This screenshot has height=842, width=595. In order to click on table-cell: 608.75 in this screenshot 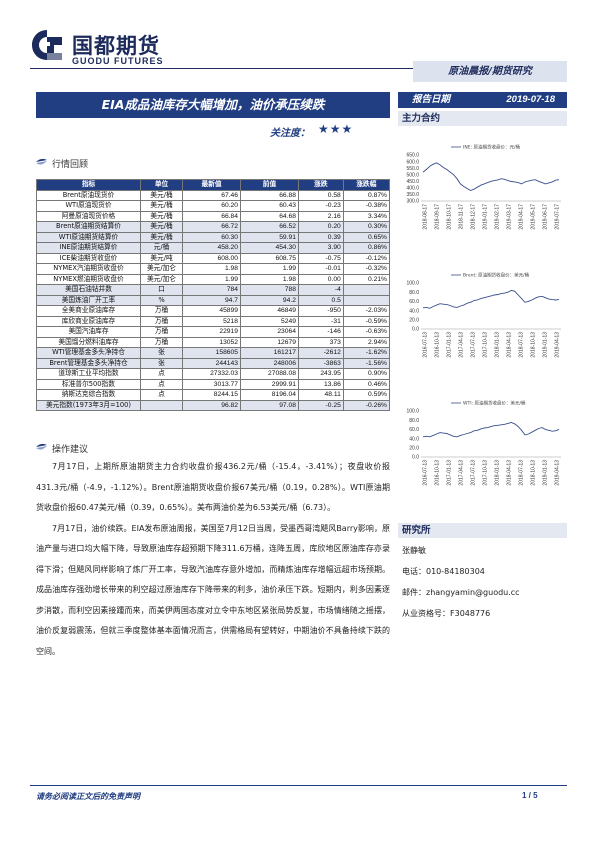, I will do `click(269, 258)`.